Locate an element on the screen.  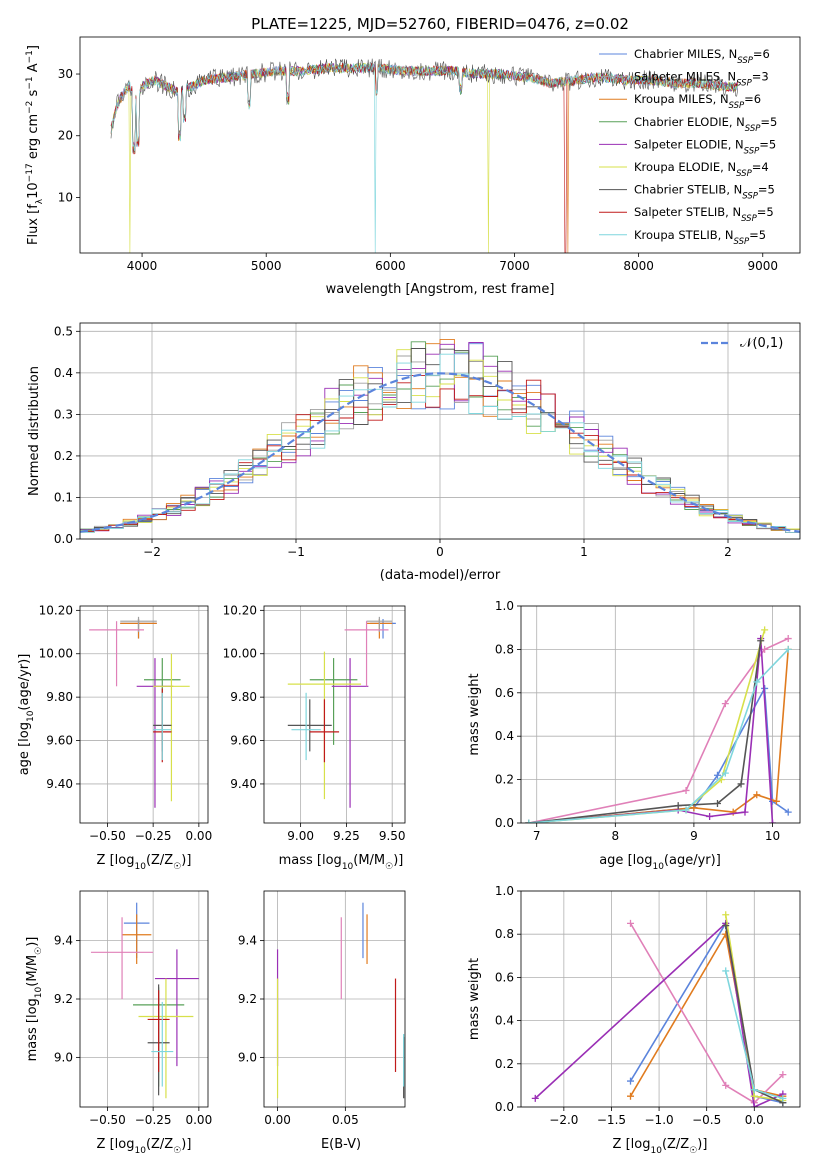
legend-label-part: Salpeter STELIB, N is located at coordinates (687, 212).